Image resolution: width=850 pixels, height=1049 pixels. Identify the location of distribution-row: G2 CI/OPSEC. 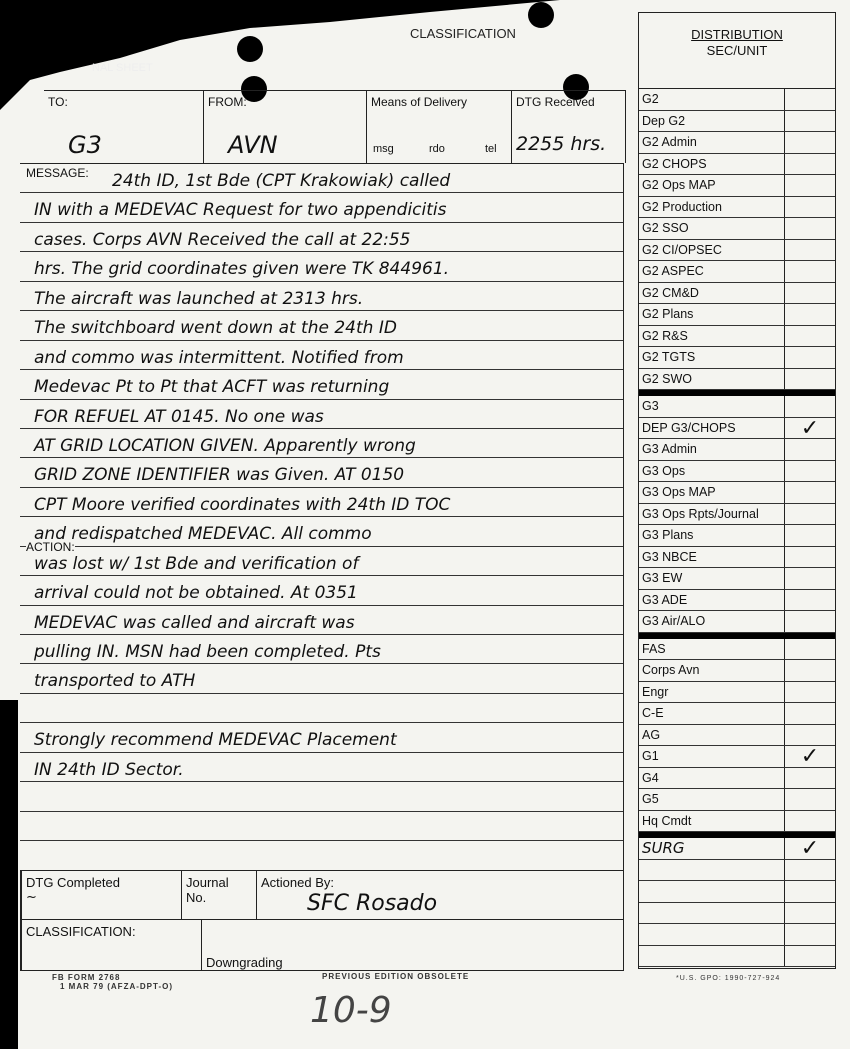
(737, 250).